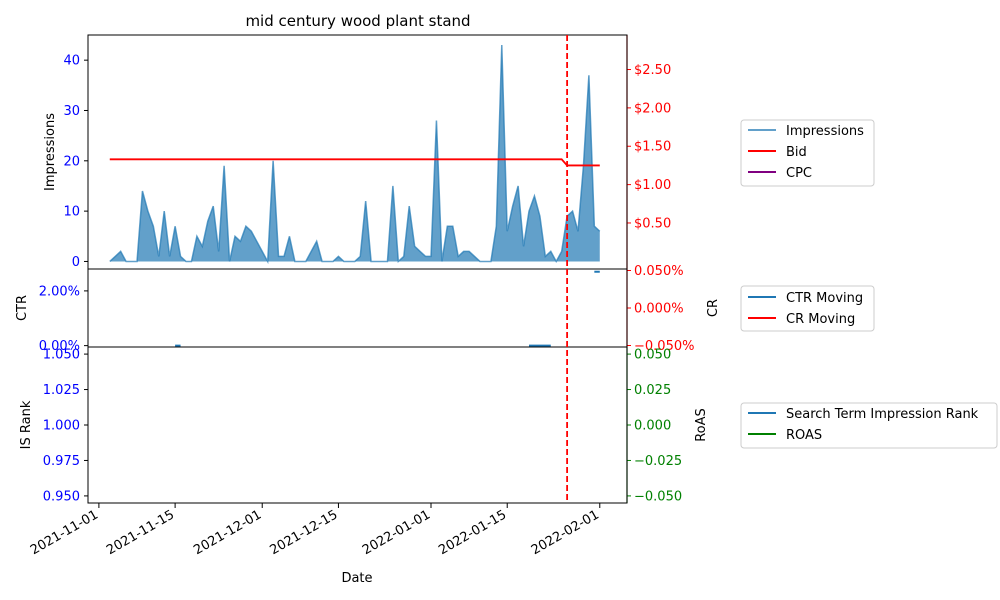  Describe the element at coordinates (26, 424) in the screenshot. I see `is-rank-axis-label: IS Rank` at that location.